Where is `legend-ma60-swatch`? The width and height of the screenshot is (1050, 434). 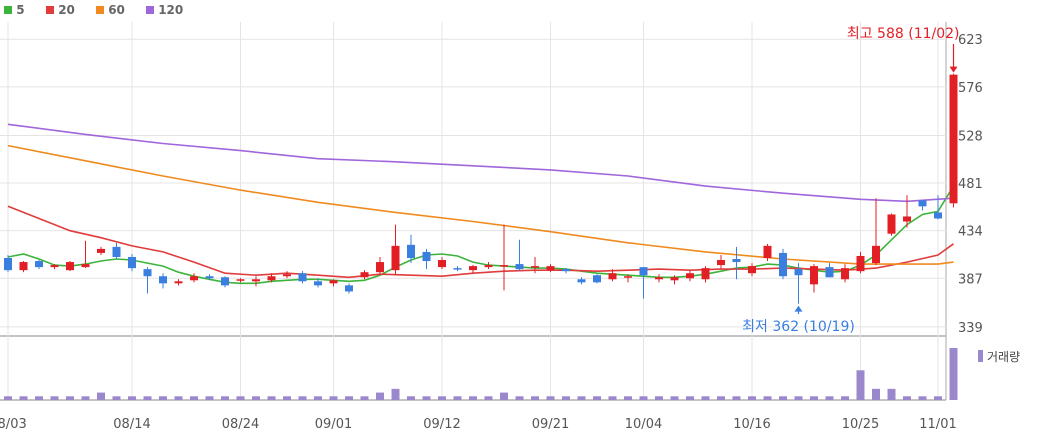
legend-ma60-swatch is located at coordinates (100, 10).